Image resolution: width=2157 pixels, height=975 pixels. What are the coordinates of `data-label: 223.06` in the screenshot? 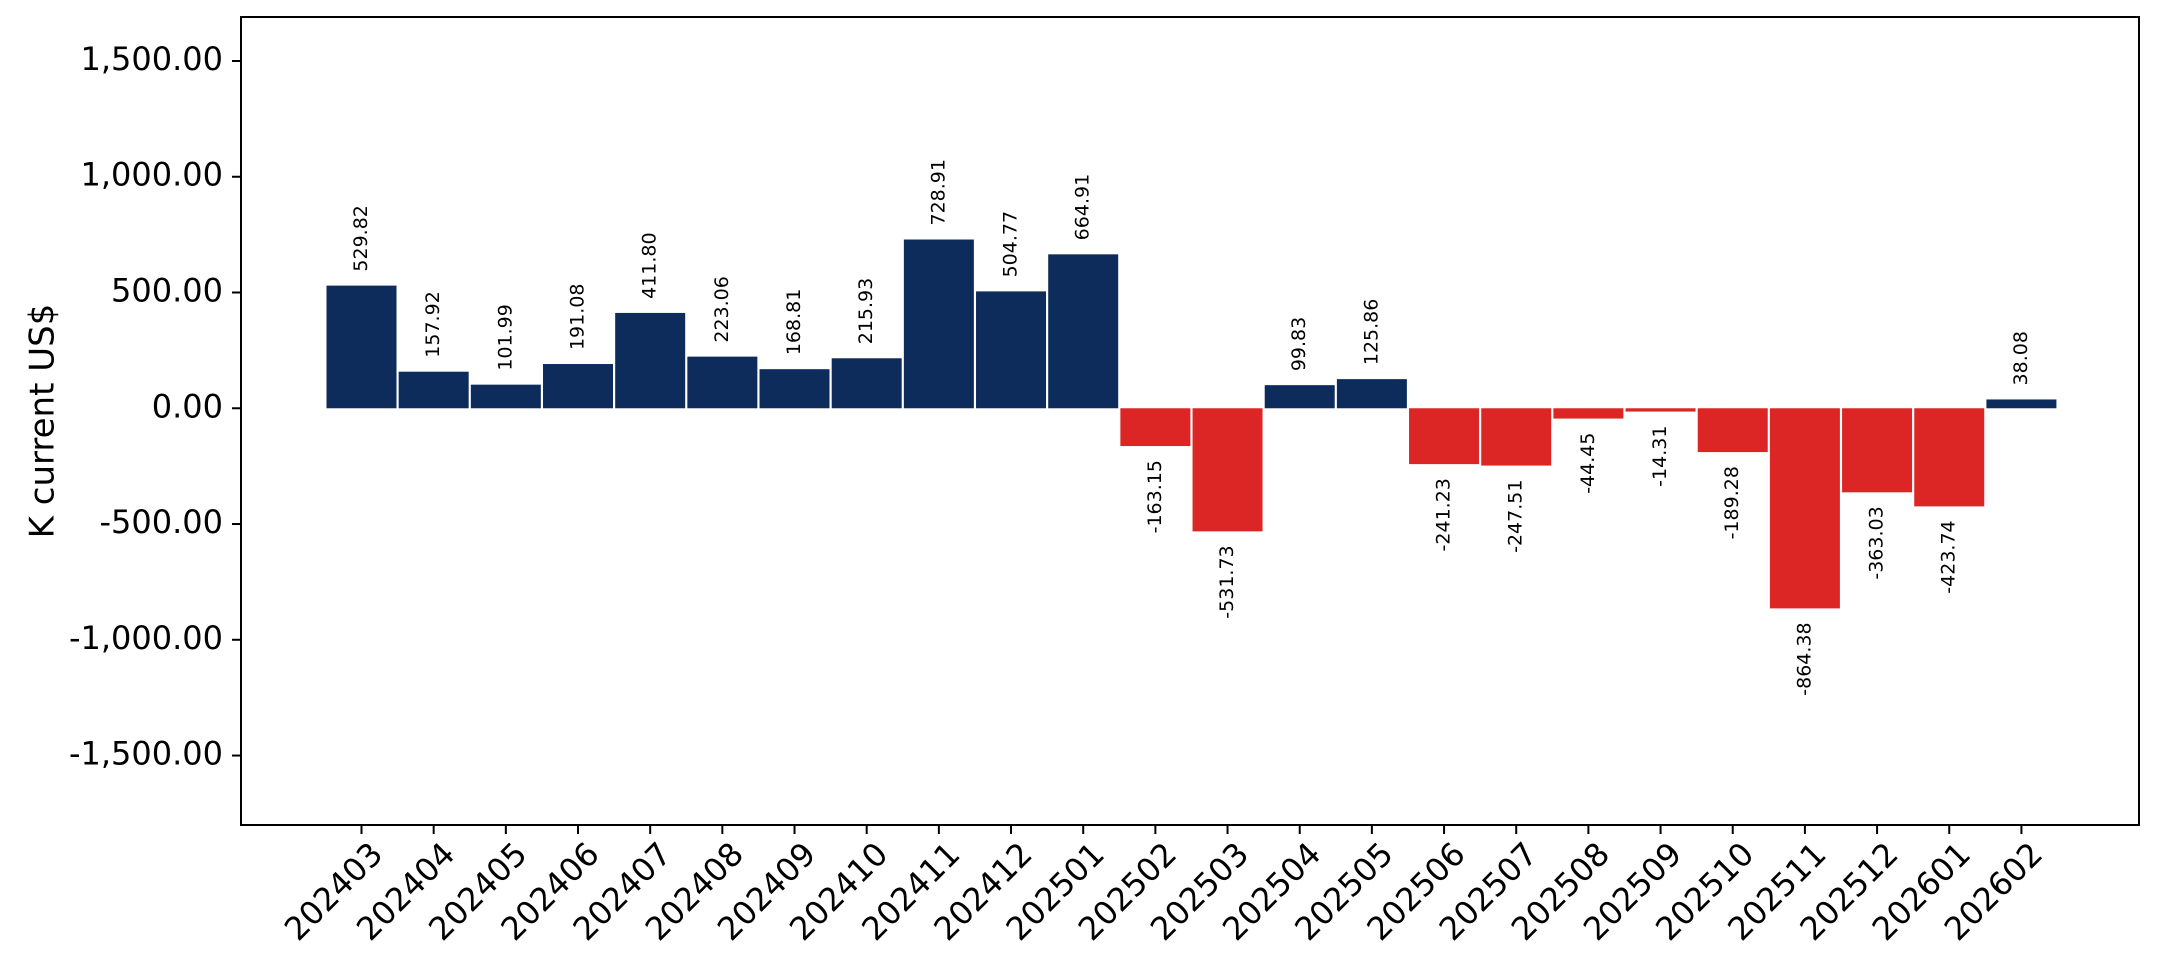 It's located at (722, 309).